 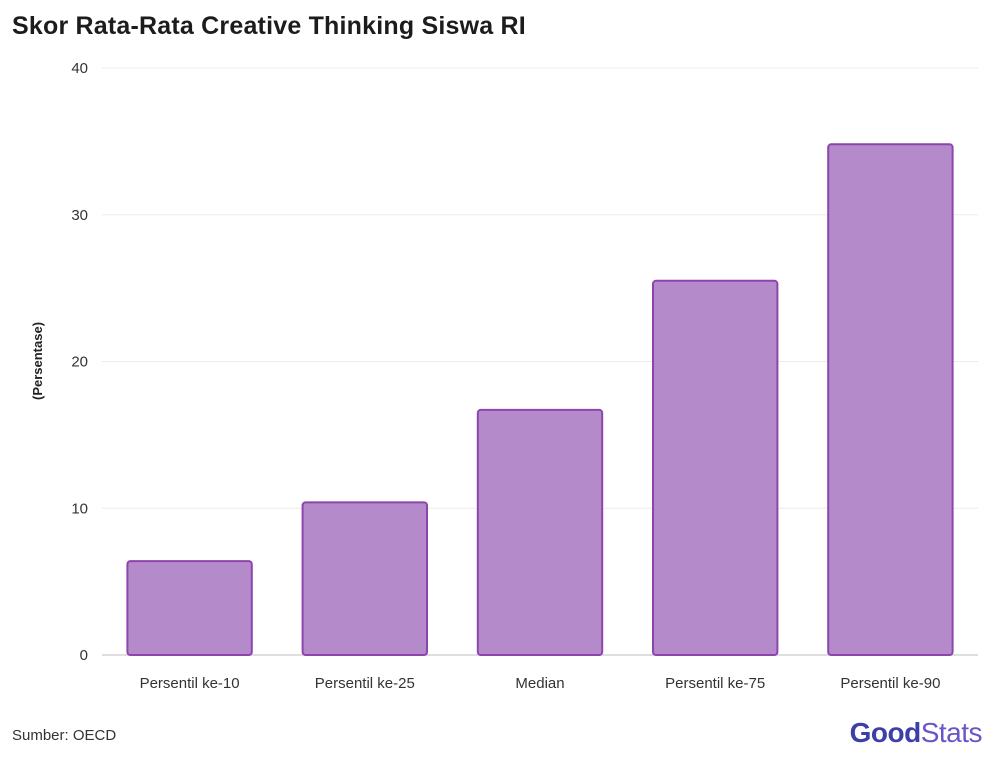 I want to click on y-tick-label: 10, so click(x=79, y=508).